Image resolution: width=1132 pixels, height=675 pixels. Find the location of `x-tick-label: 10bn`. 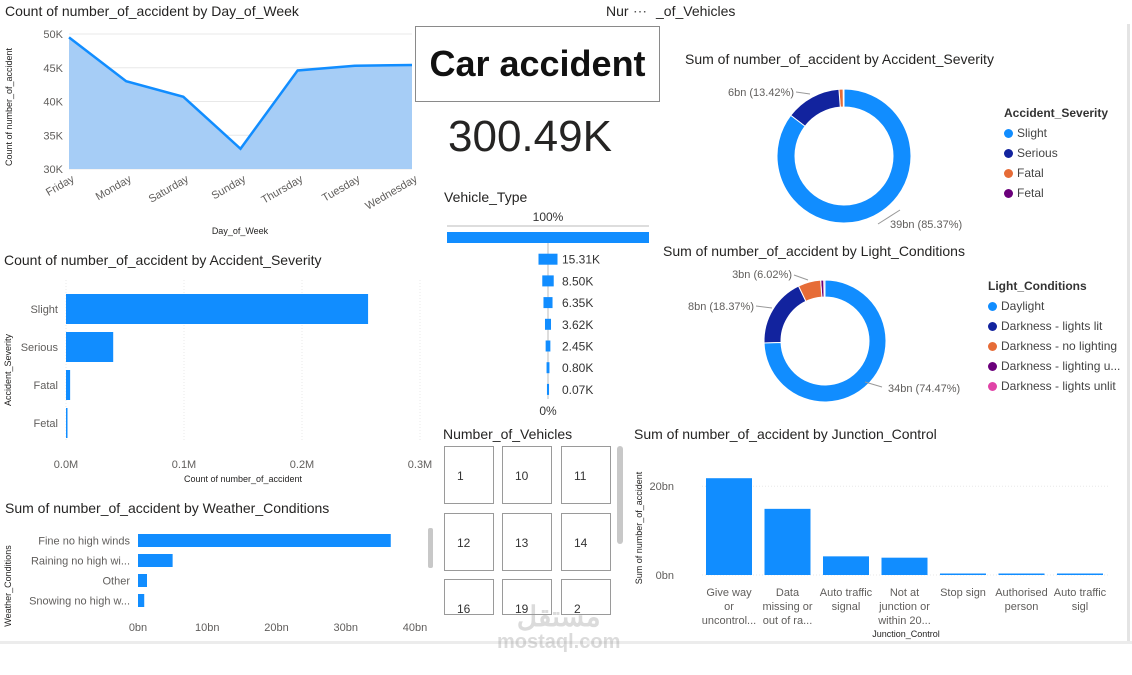

x-tick-label: 10bn is located at coordinates (207, 628).